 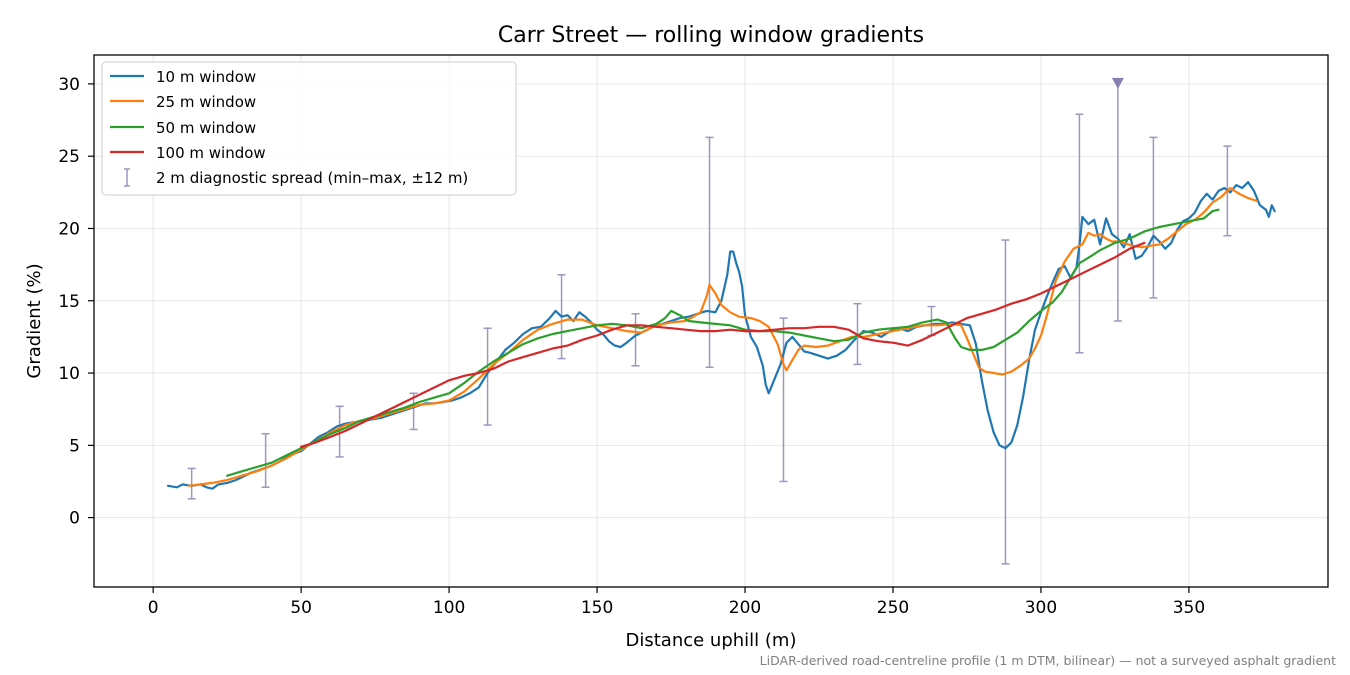 What do you see at coordinates (449, 608) in the screenshot?
I see `x-tick-label: 100` at bounding box center [449, 608].